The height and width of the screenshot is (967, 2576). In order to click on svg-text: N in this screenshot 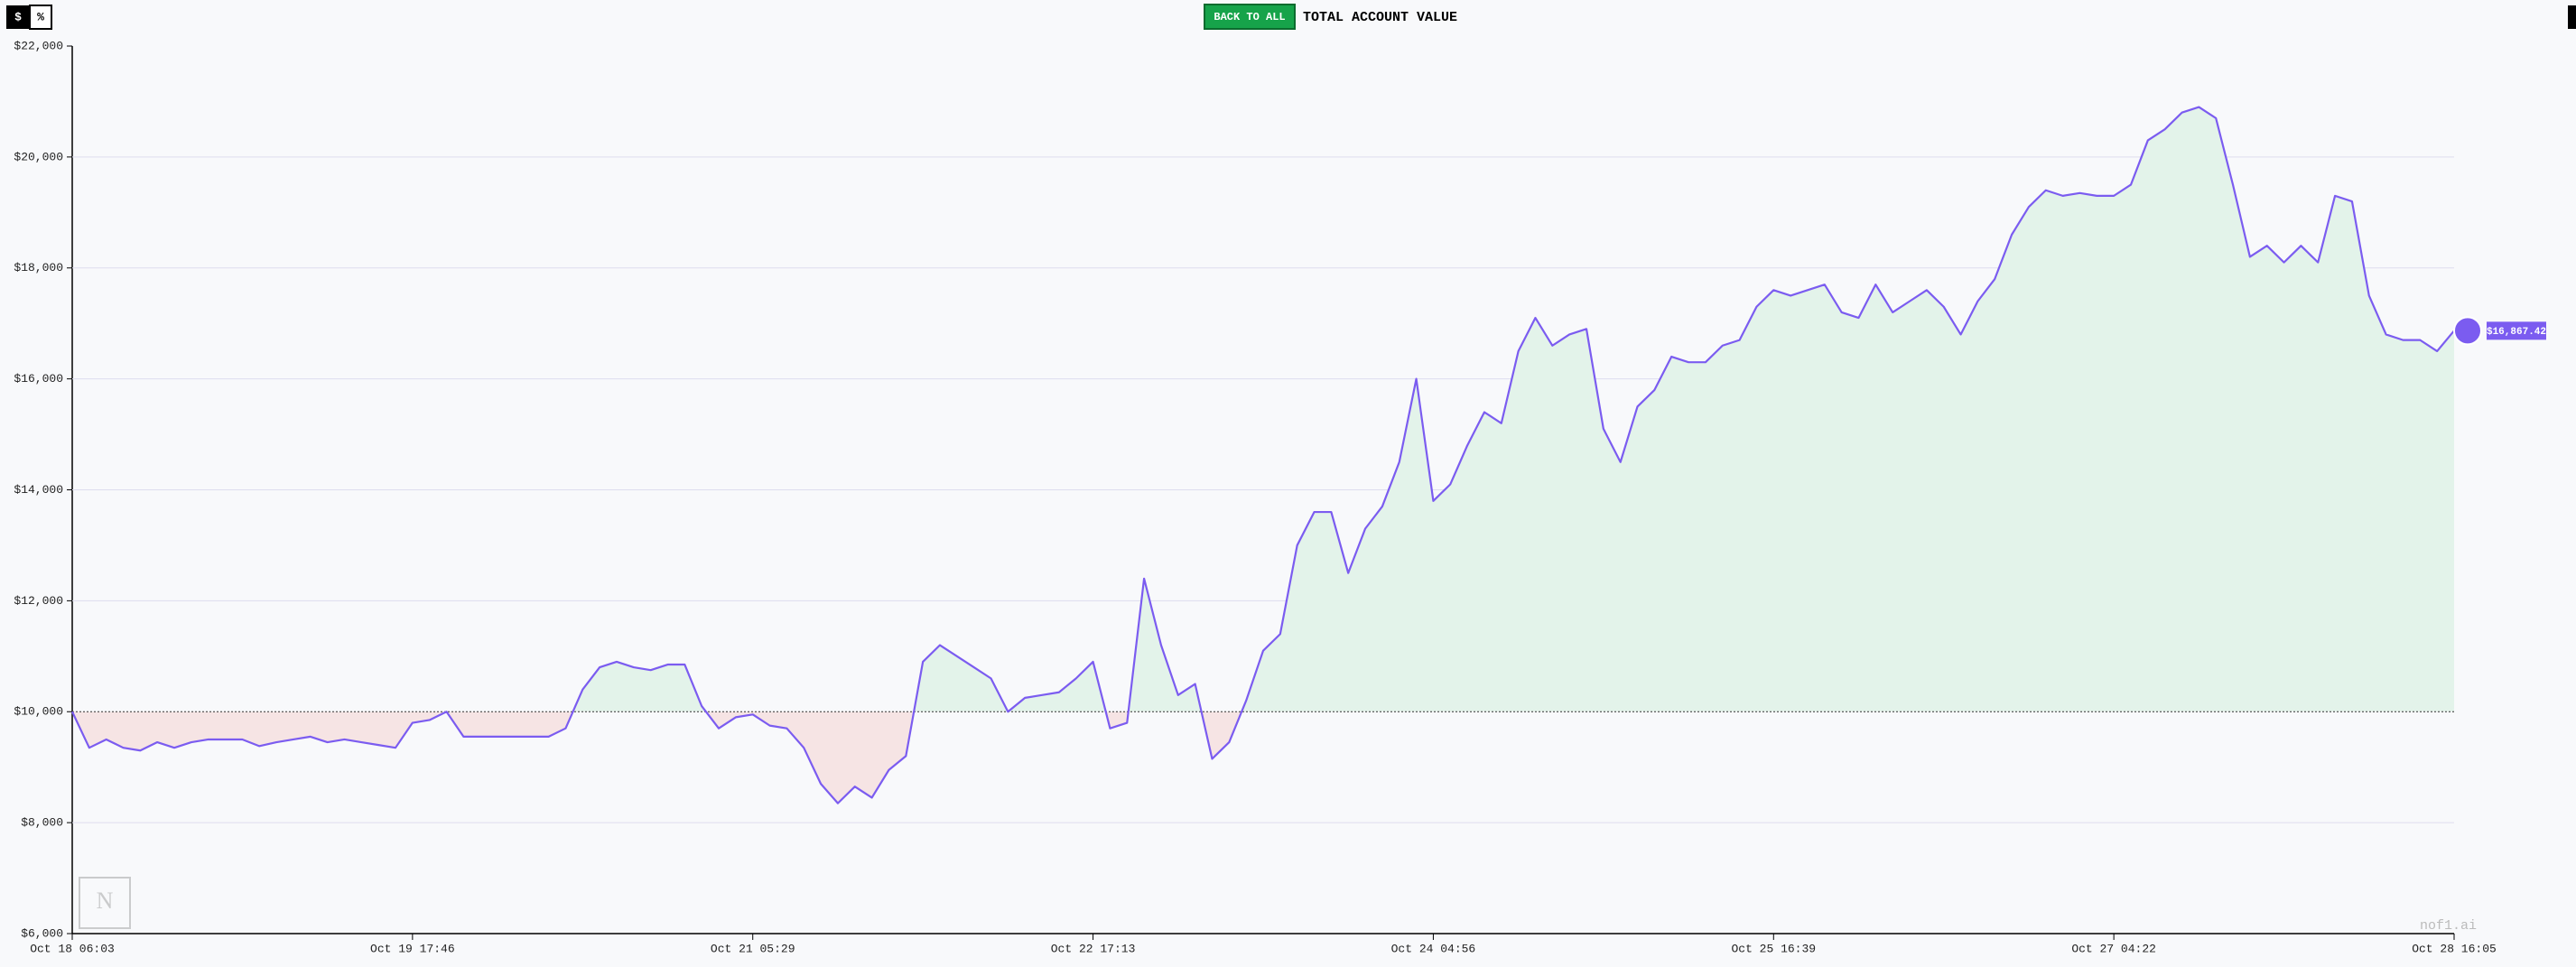, I will do `click(105, 901)`.